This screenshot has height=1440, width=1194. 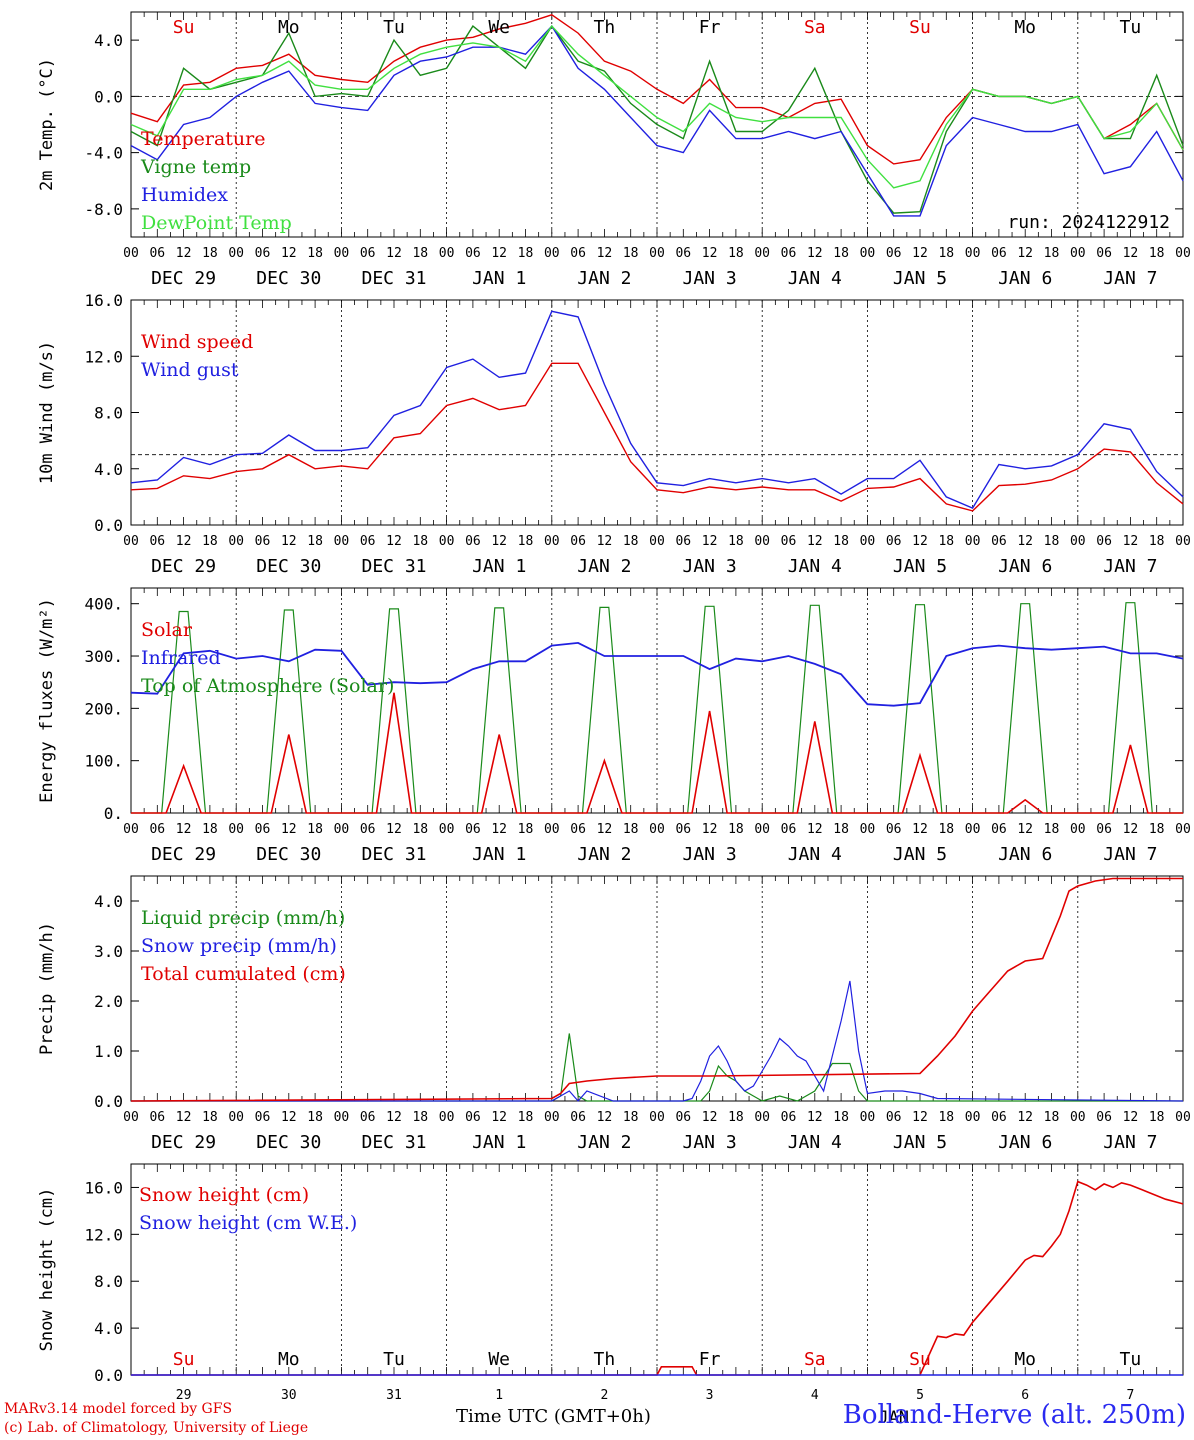 I want to click on legend-top-of-atmosphere-solar-: Top of Atmosphere (Solar), so click(x=267, y=686).